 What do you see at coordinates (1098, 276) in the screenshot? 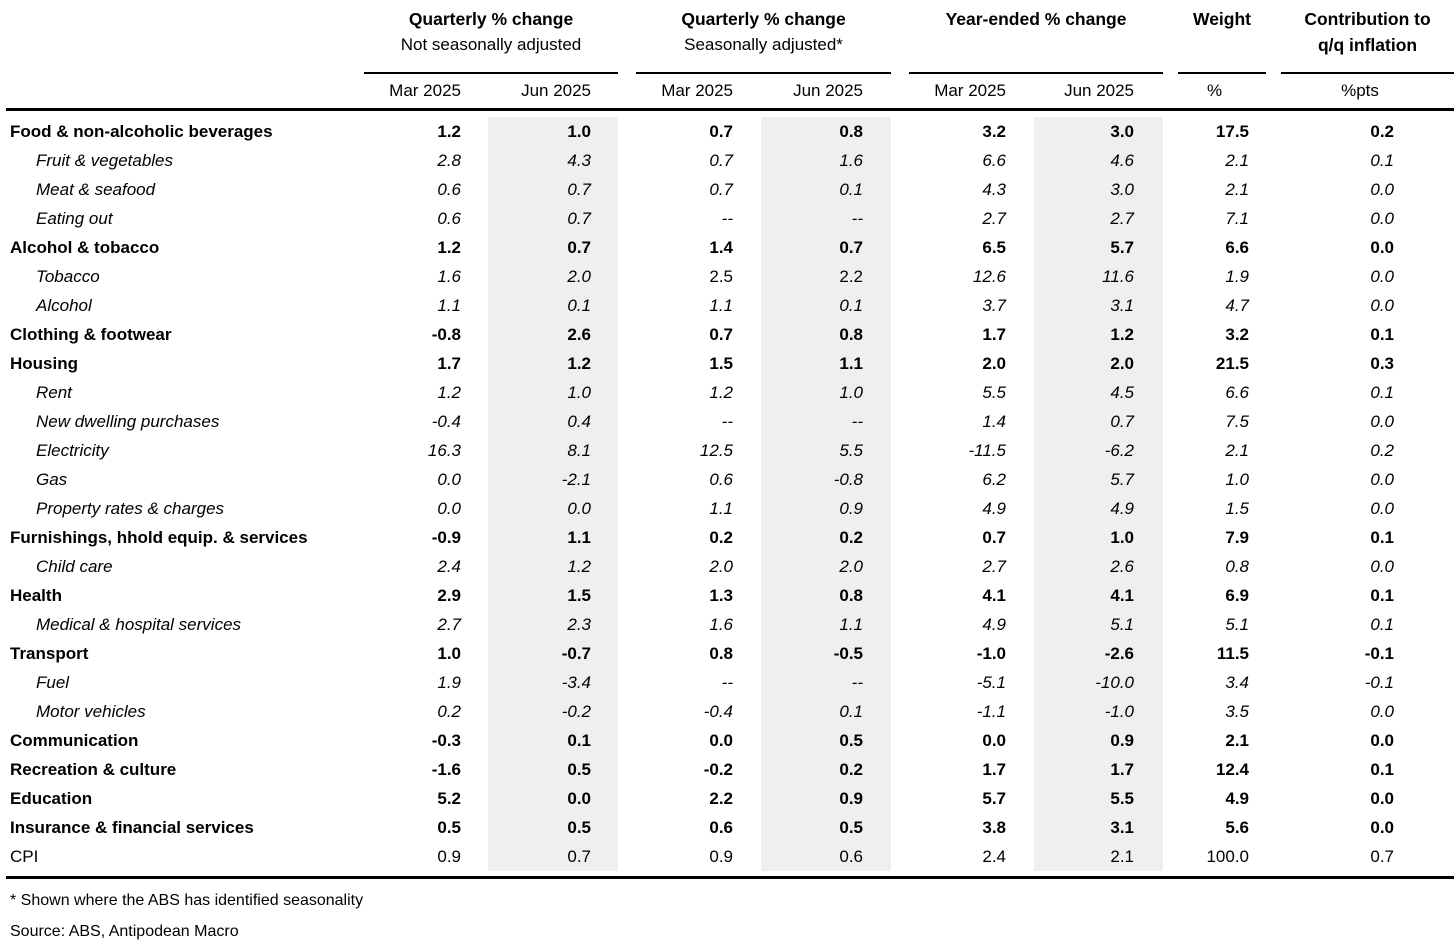
I see `cell-ye_jun: 11.6` at bounding box center [1098, 276].